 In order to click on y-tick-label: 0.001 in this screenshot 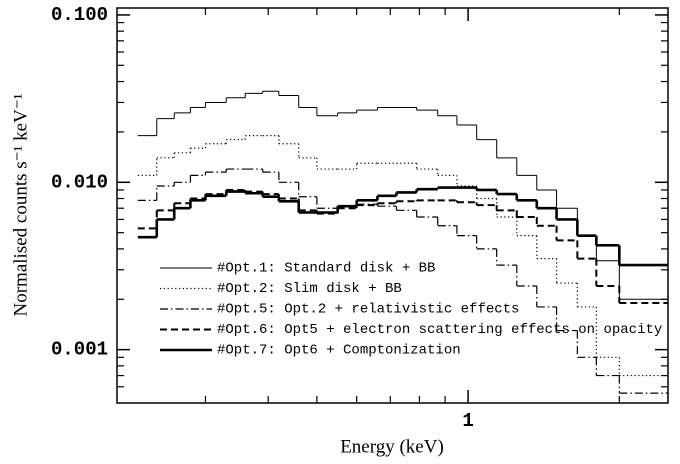, I will do `click(79, 350)`.